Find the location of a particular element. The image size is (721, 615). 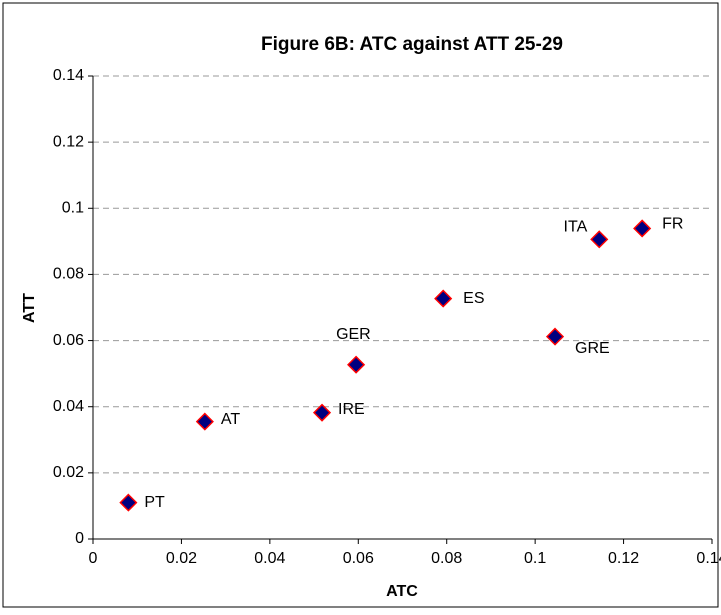

x-tick-label: 0.14 is located at coordinates (708, 558).